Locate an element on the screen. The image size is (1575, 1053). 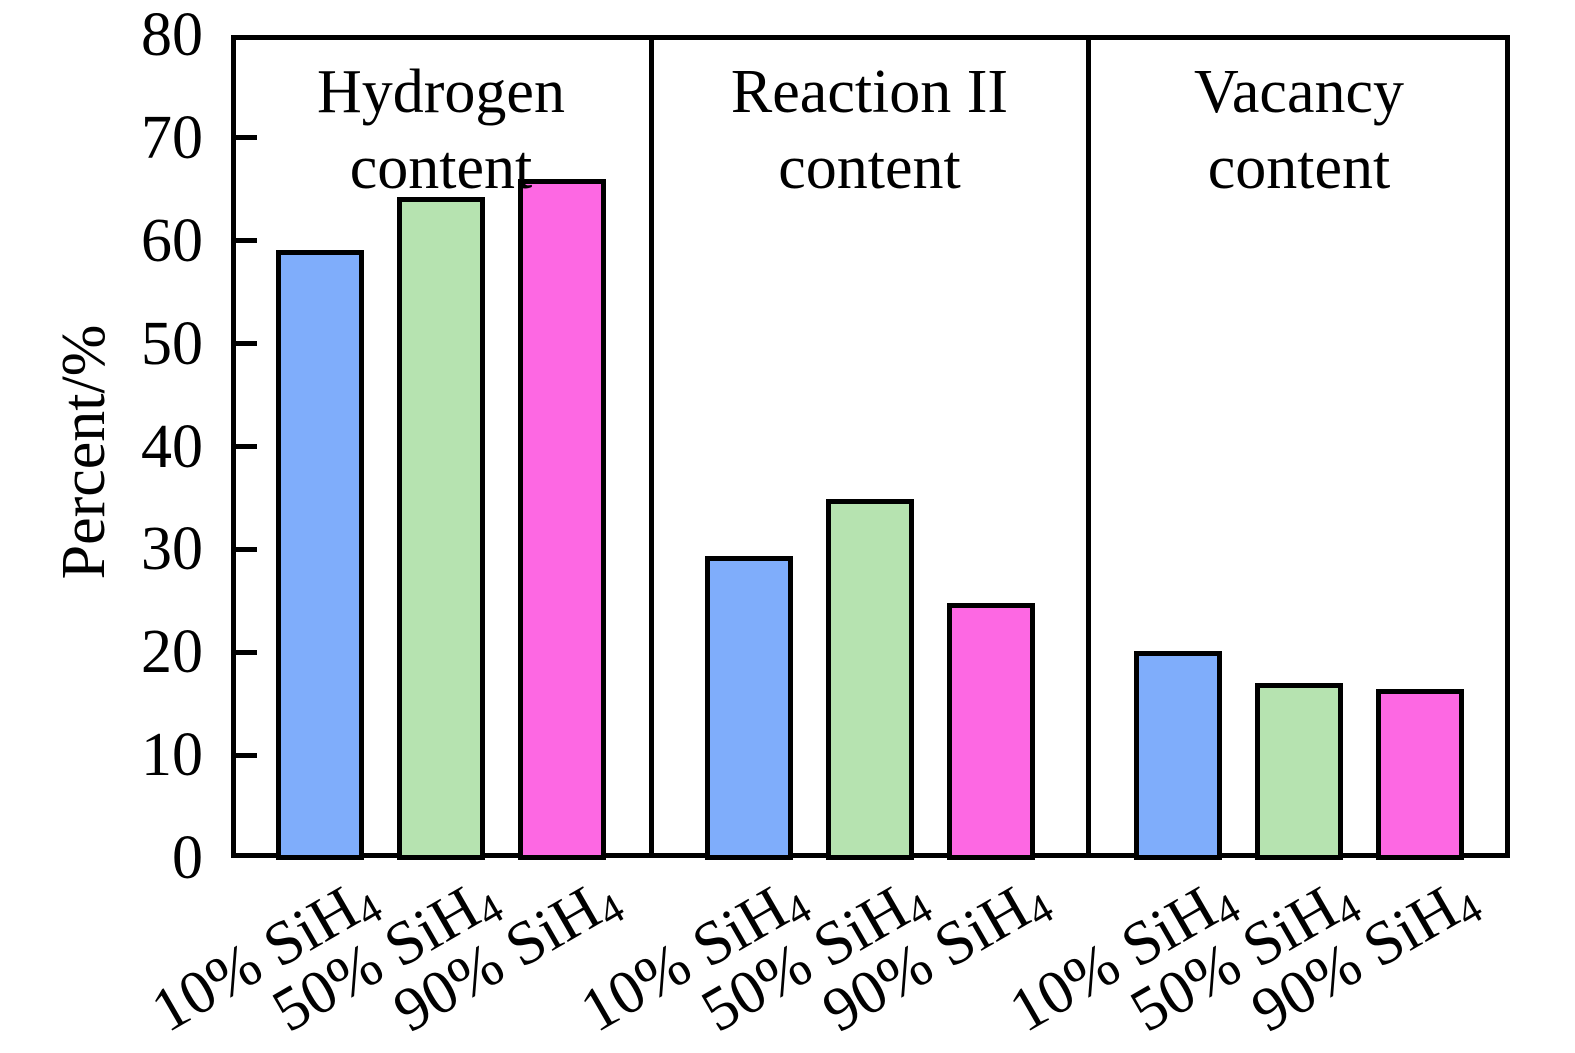
panel-title-line1: Vacancy is located at coordinates (1299, 92).